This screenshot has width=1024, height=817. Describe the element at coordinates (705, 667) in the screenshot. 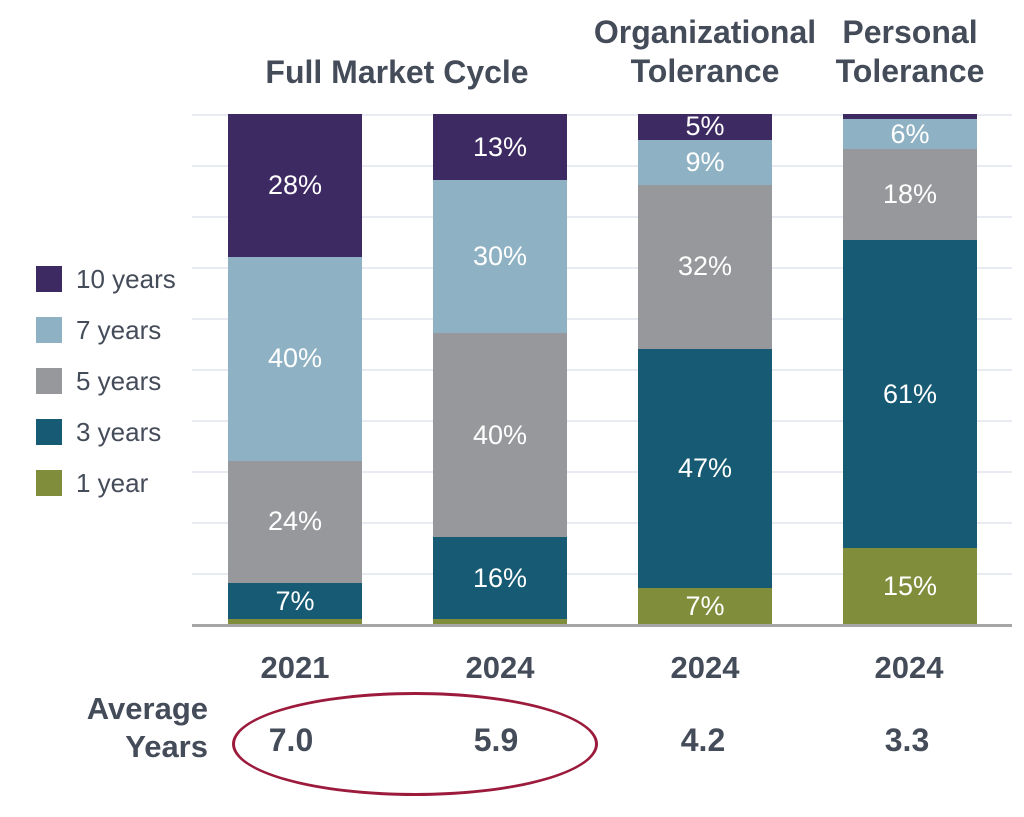

I see `x-axis-label-3: 2024` at that location.